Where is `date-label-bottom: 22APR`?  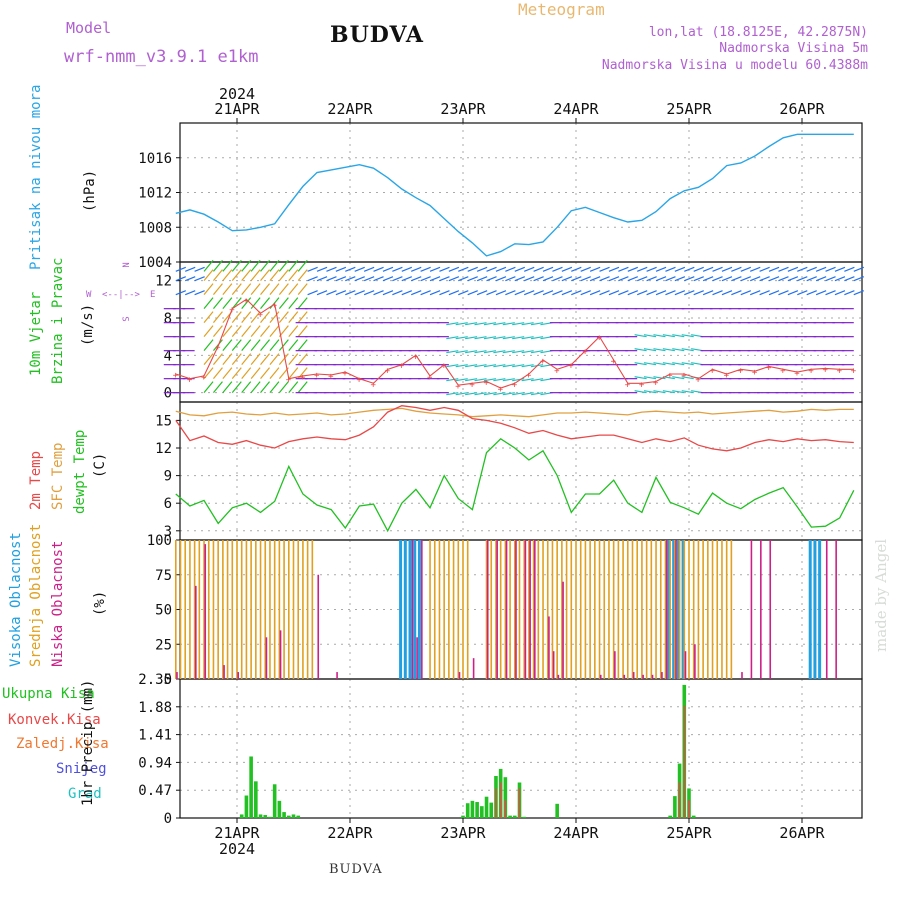
date-label-bottom: 22APR is located at coordinates (350, 833).